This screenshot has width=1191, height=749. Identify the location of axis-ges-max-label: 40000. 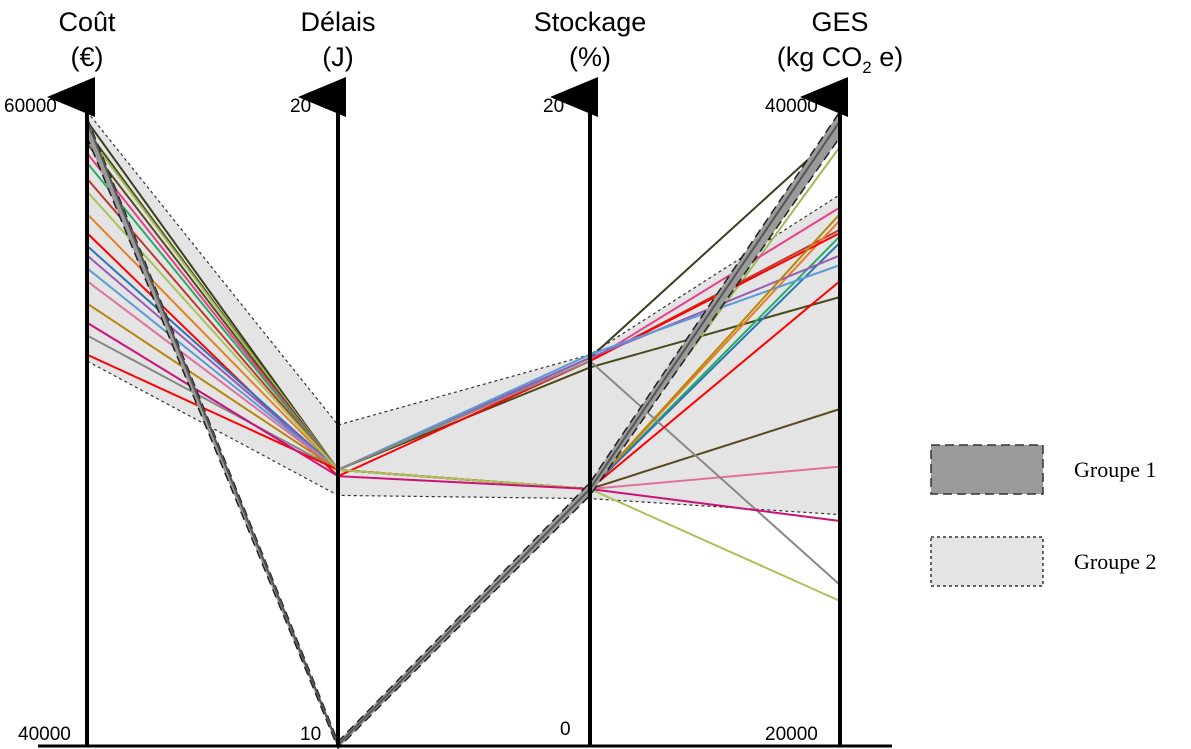
(791, 106).